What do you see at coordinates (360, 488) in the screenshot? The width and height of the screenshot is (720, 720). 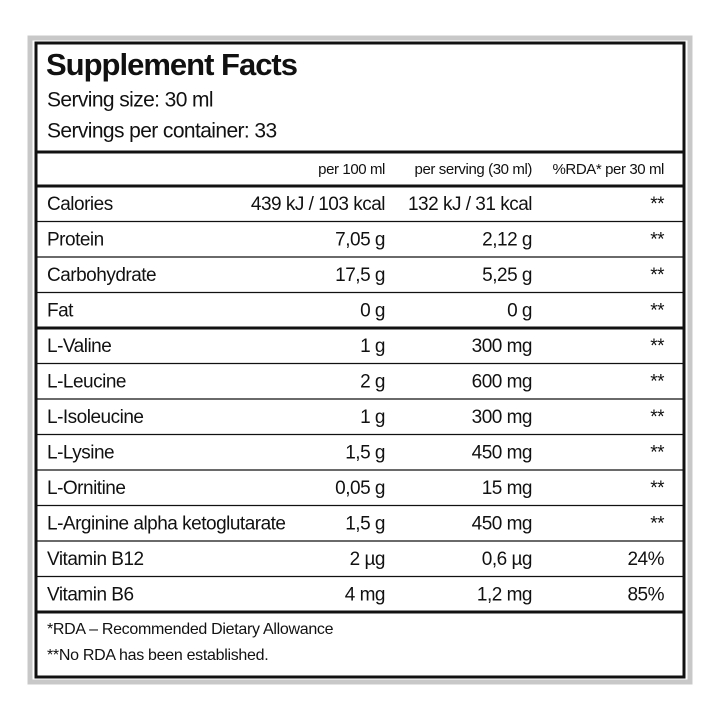 I see `cell-value: 0,05 g` at bounding box center [360, 488].